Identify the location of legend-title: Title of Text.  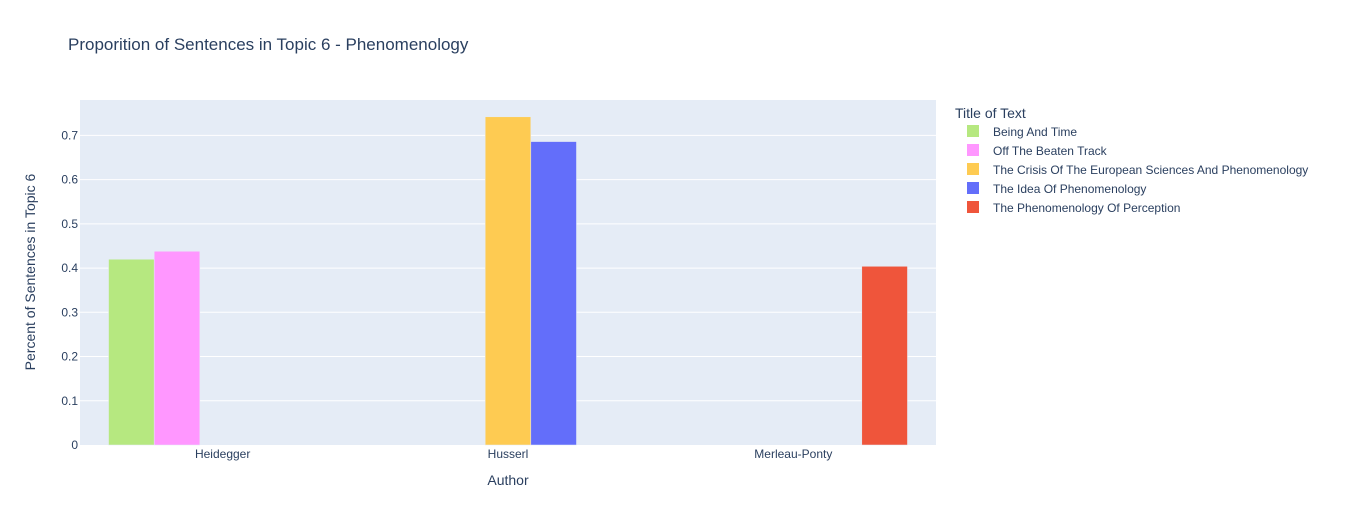
(990, 113).